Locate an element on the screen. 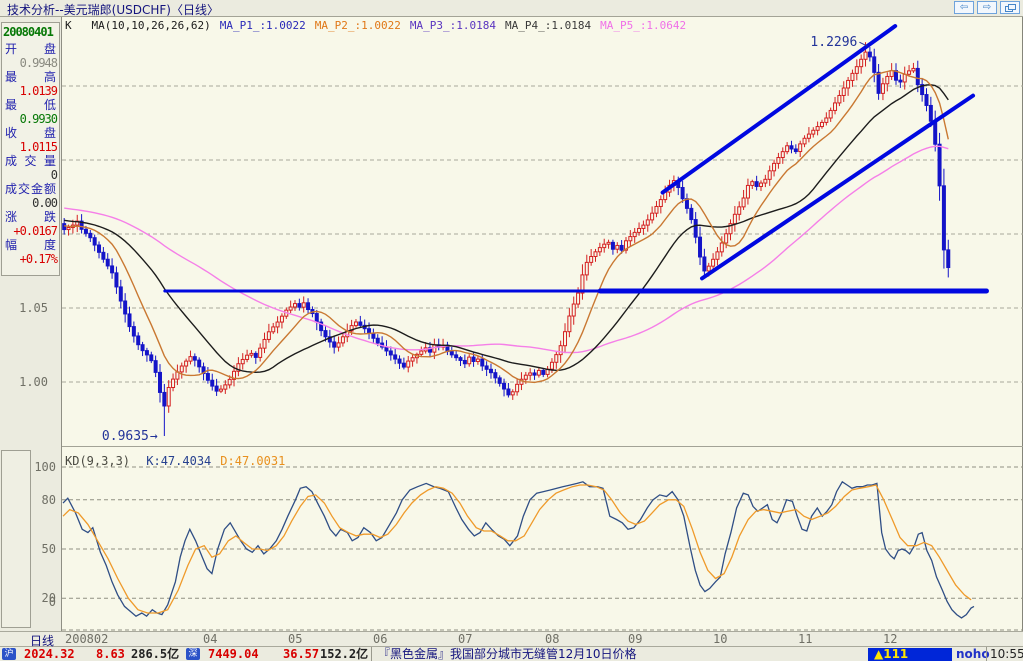 This screenshot has width=1023, height=661. svg-text: 1.2296 is located at coordinates (833, 42).